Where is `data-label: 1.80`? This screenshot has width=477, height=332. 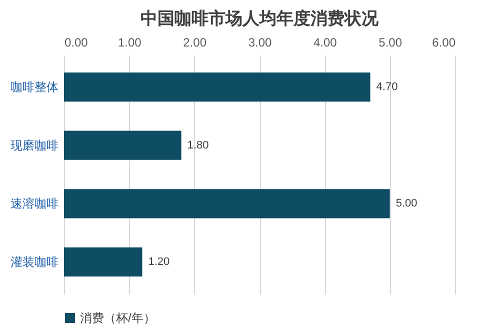
data-label: 1.80 is located at coordinates (198, 145).